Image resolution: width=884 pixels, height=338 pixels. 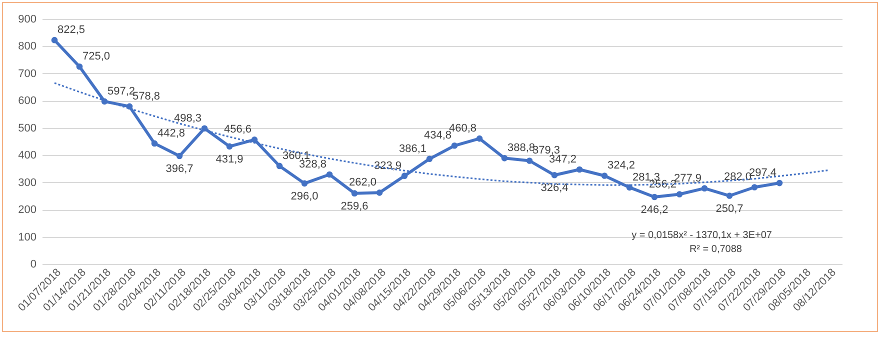 What do you see at coordinates (27, 182) in the screenshot?
I see `y-tick-label: 300` at bounding box center [27, 182].